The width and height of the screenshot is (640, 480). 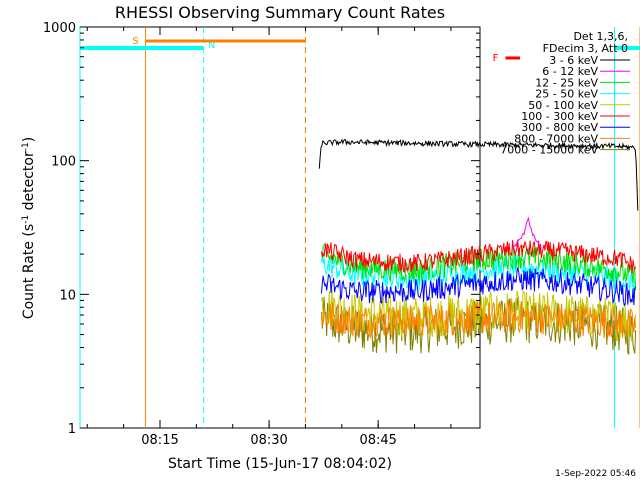 I want to click on legend-header-line: FDecim 3, Att 0, so click(x=585, y=48).